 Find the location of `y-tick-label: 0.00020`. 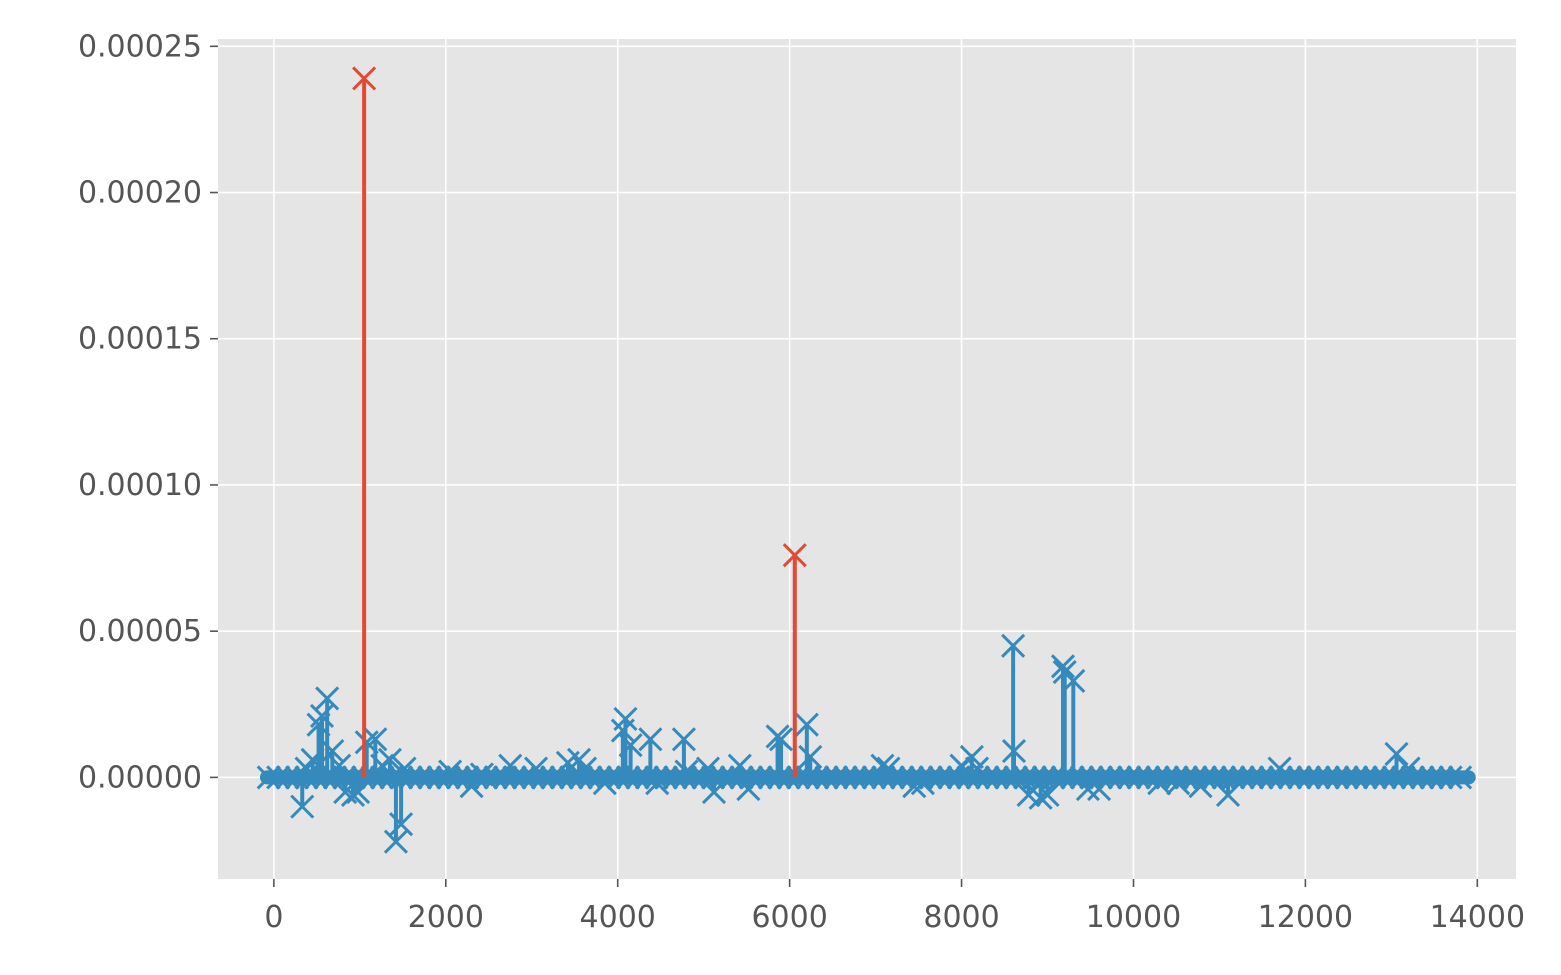

y-tick-label: 0.00020 is located at coordinates (140, 193).